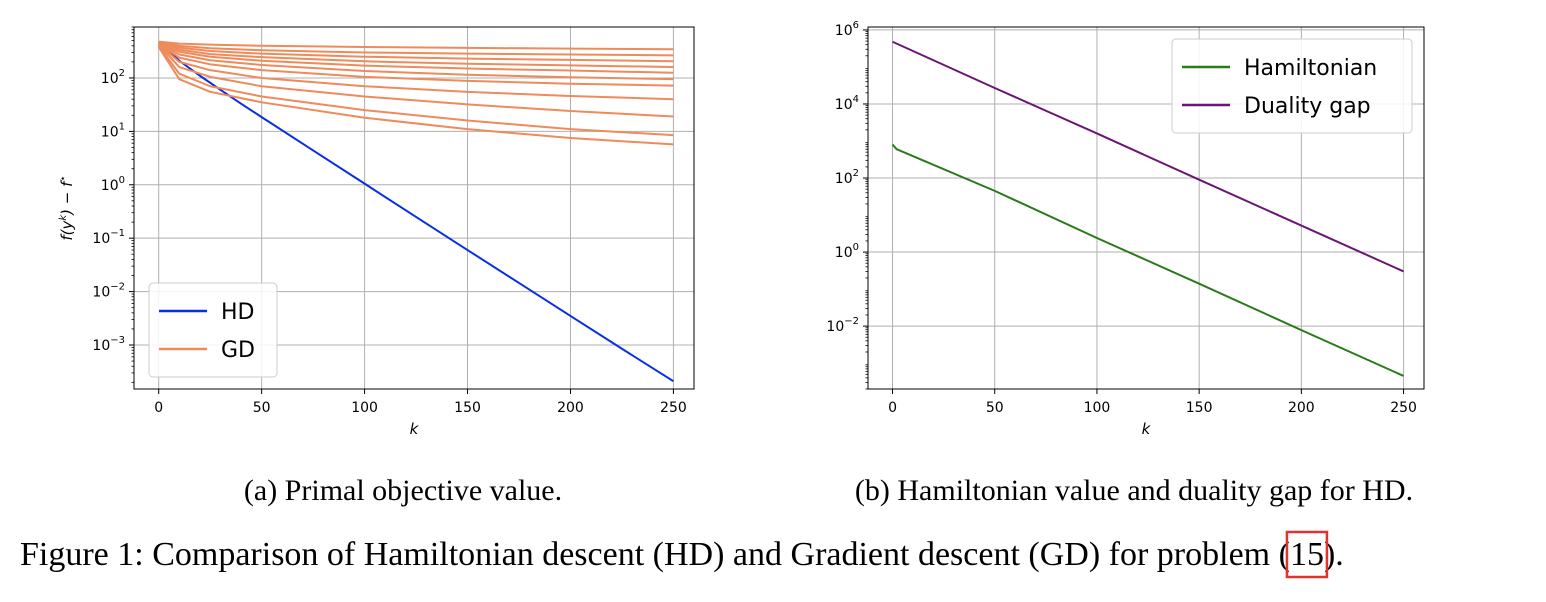  What do you see at coordinates (847, 177) in the screenshot?
I see `chart-b-ytick-label: 10²` at bounding box center [847, 177].